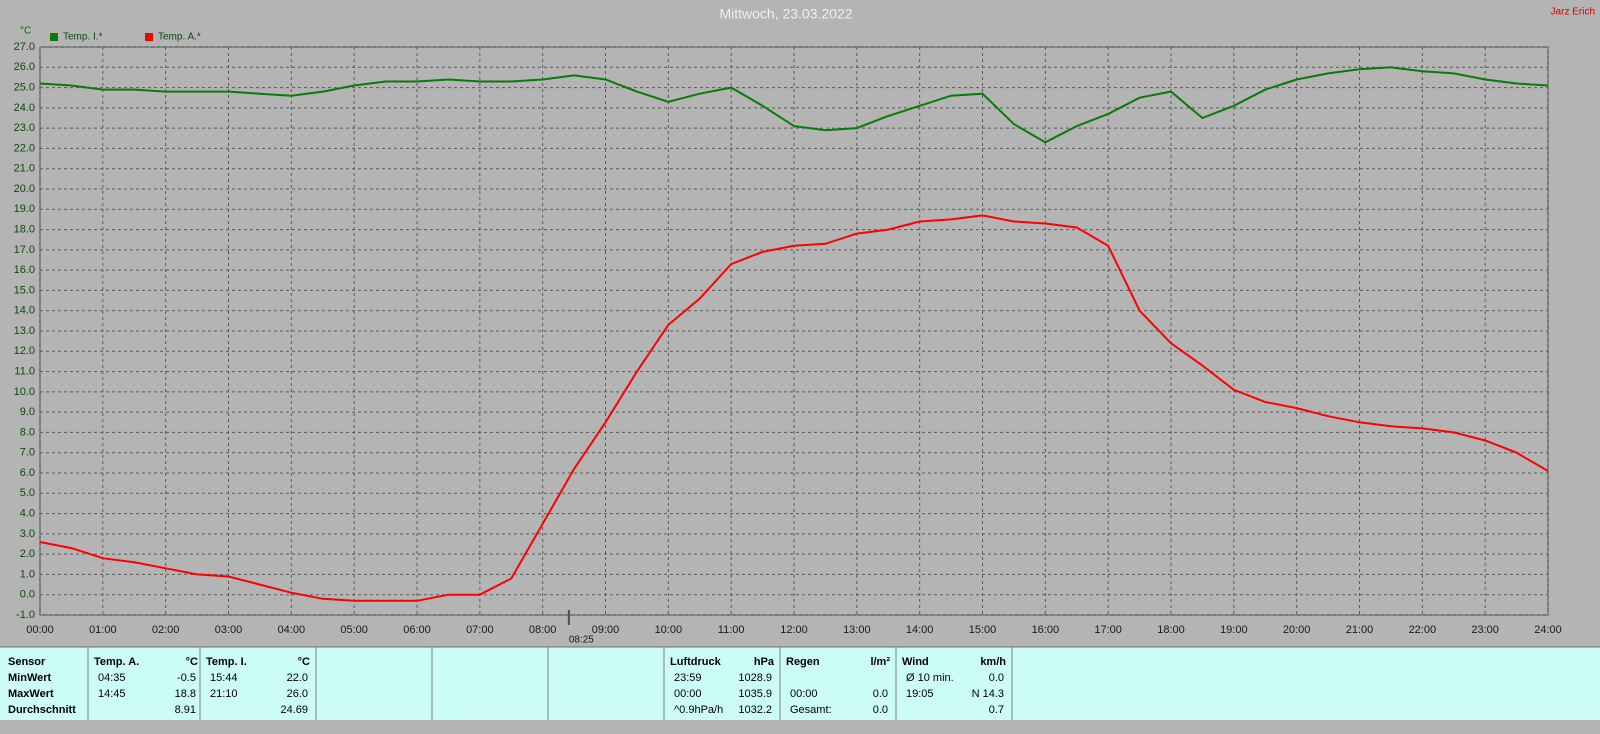 The width and height of the screenshot is (1600, 734). What do you see at coordinates (229, 630) in the screenshot?
I see `x-tick-label: 03:00` at bounding box center [229, 630].